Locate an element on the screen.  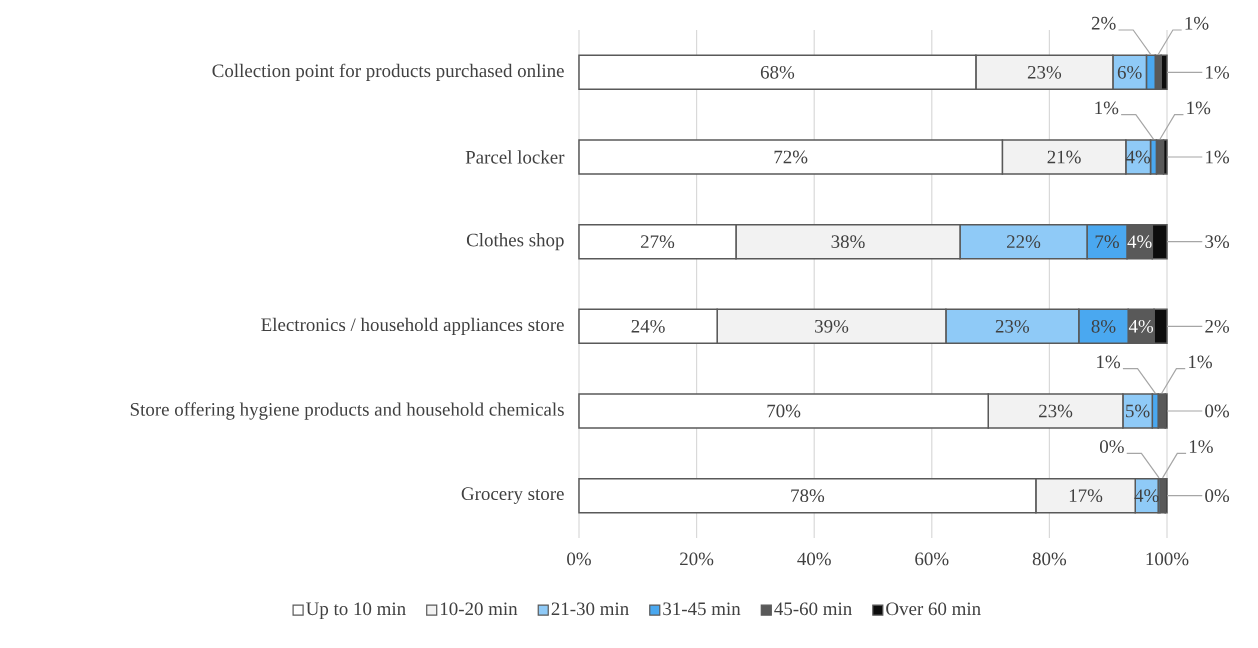
y-tick-label: Electronics / household appliances store is located at coordinates (412, 326).